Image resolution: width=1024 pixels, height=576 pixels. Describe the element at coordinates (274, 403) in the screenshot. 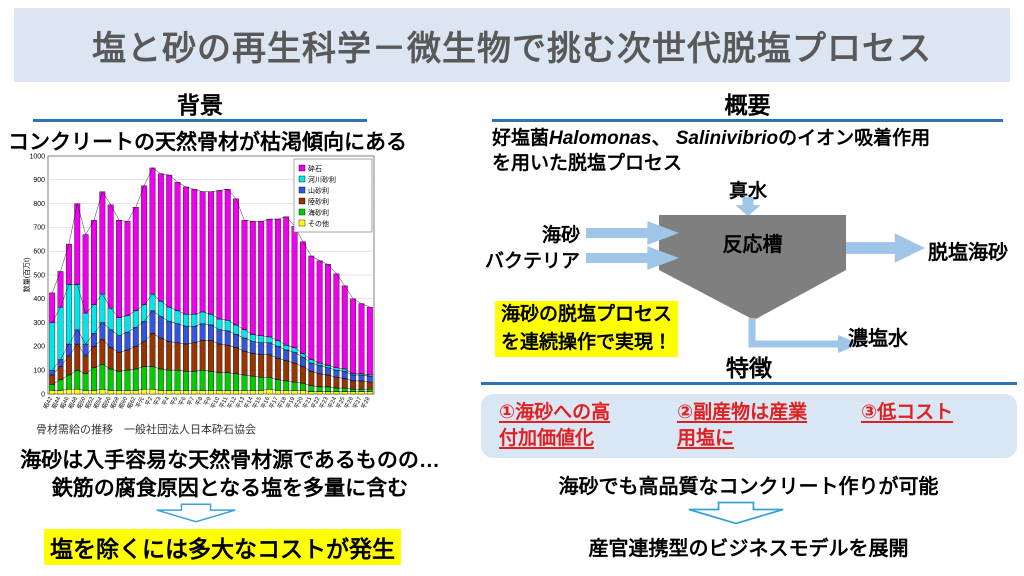

I see `x-tick-label: 平17` at that location.